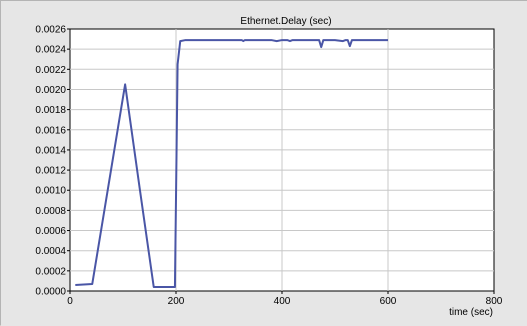 The image size is (527, 326). What do you see at coordinates (50, 130) in the screenshot?
I see `y-tick-label: 0.0016` at bounding box center [50, 130].